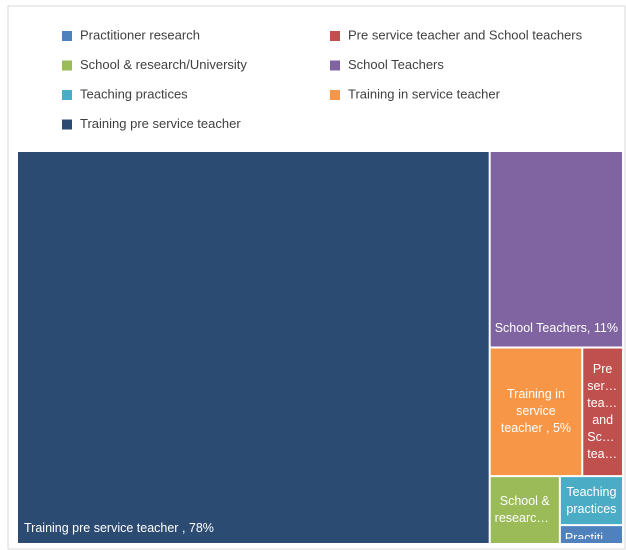  Describe the element at coordinates (140, 34) in the screenshot. I see `legend-label: Practitioner research` at that location.